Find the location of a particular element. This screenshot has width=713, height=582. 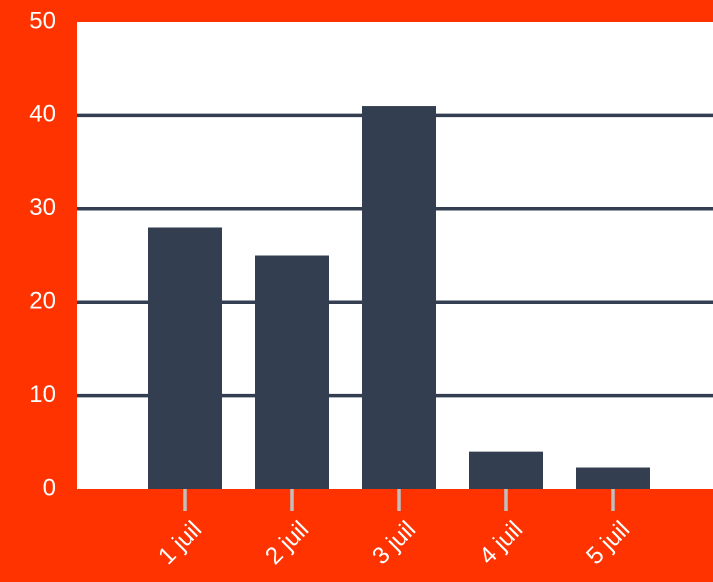

x-tick-marks is located at coordinates (399, 500).